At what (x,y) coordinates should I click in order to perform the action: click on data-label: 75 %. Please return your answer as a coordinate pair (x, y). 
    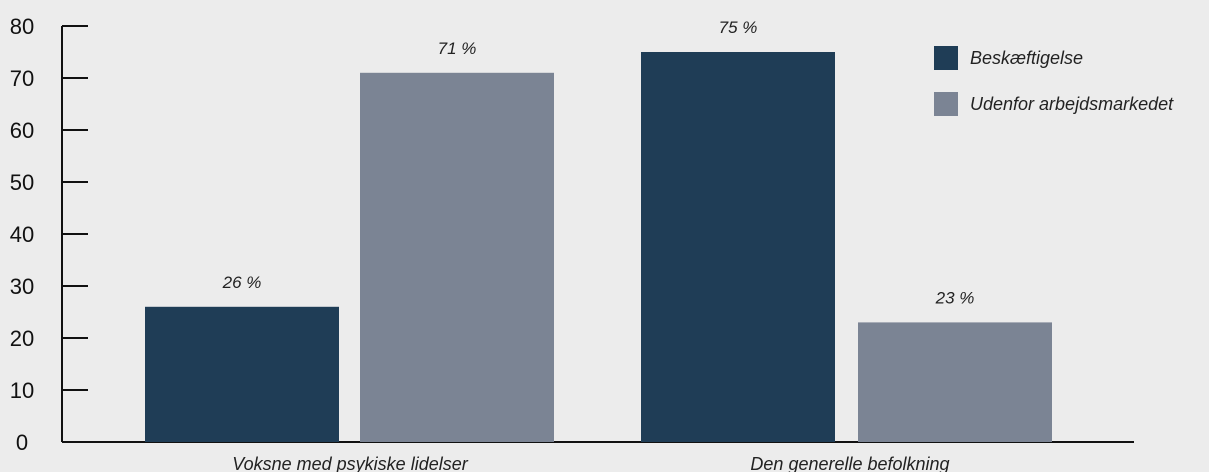
    Looking at the image, I should click on (738, 27).